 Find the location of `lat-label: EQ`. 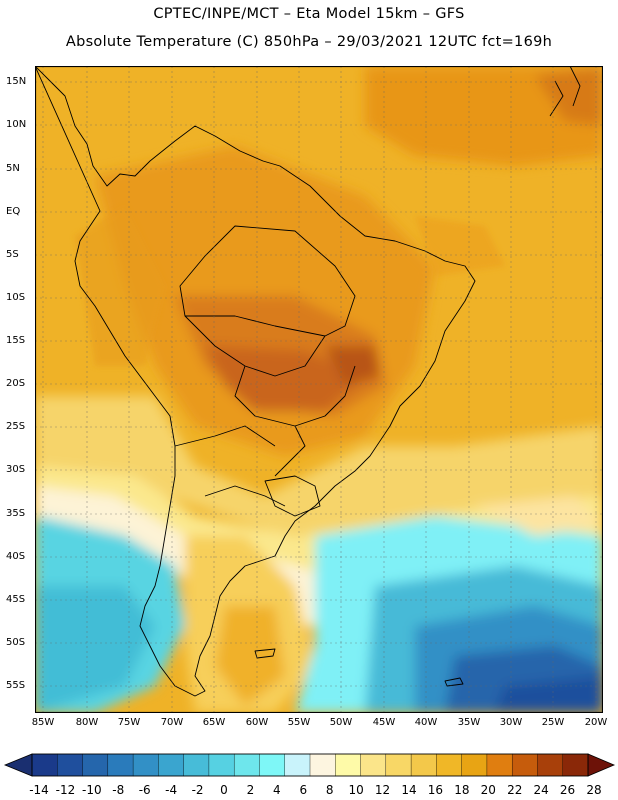

lat-label: EQ is located at coordinates (13, 211).